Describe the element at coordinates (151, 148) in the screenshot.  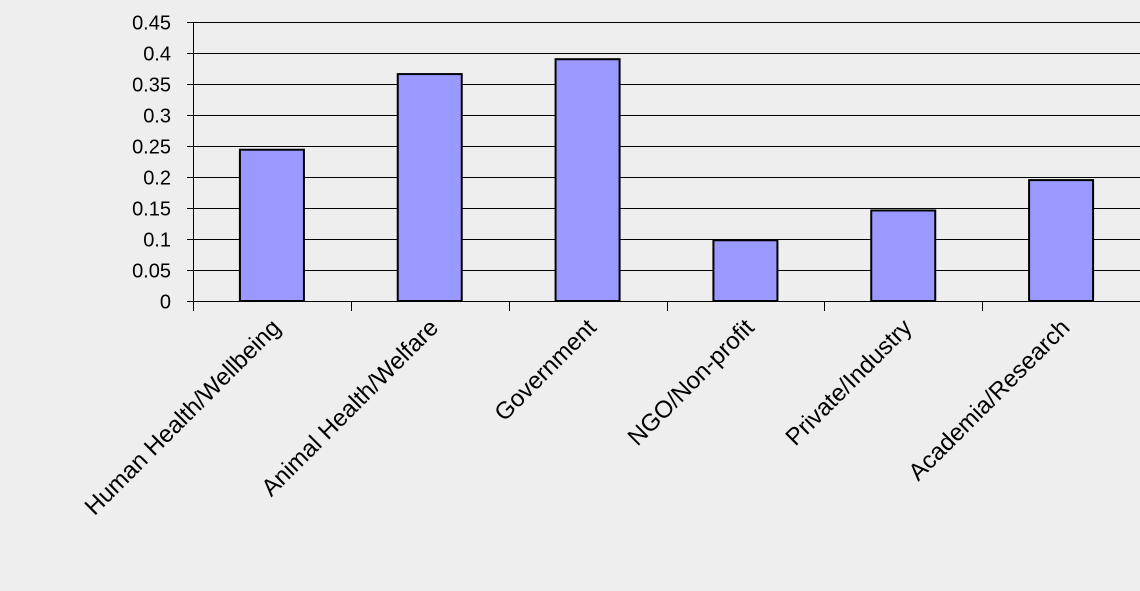
I see `y-tick-label: 0.25` at that location.